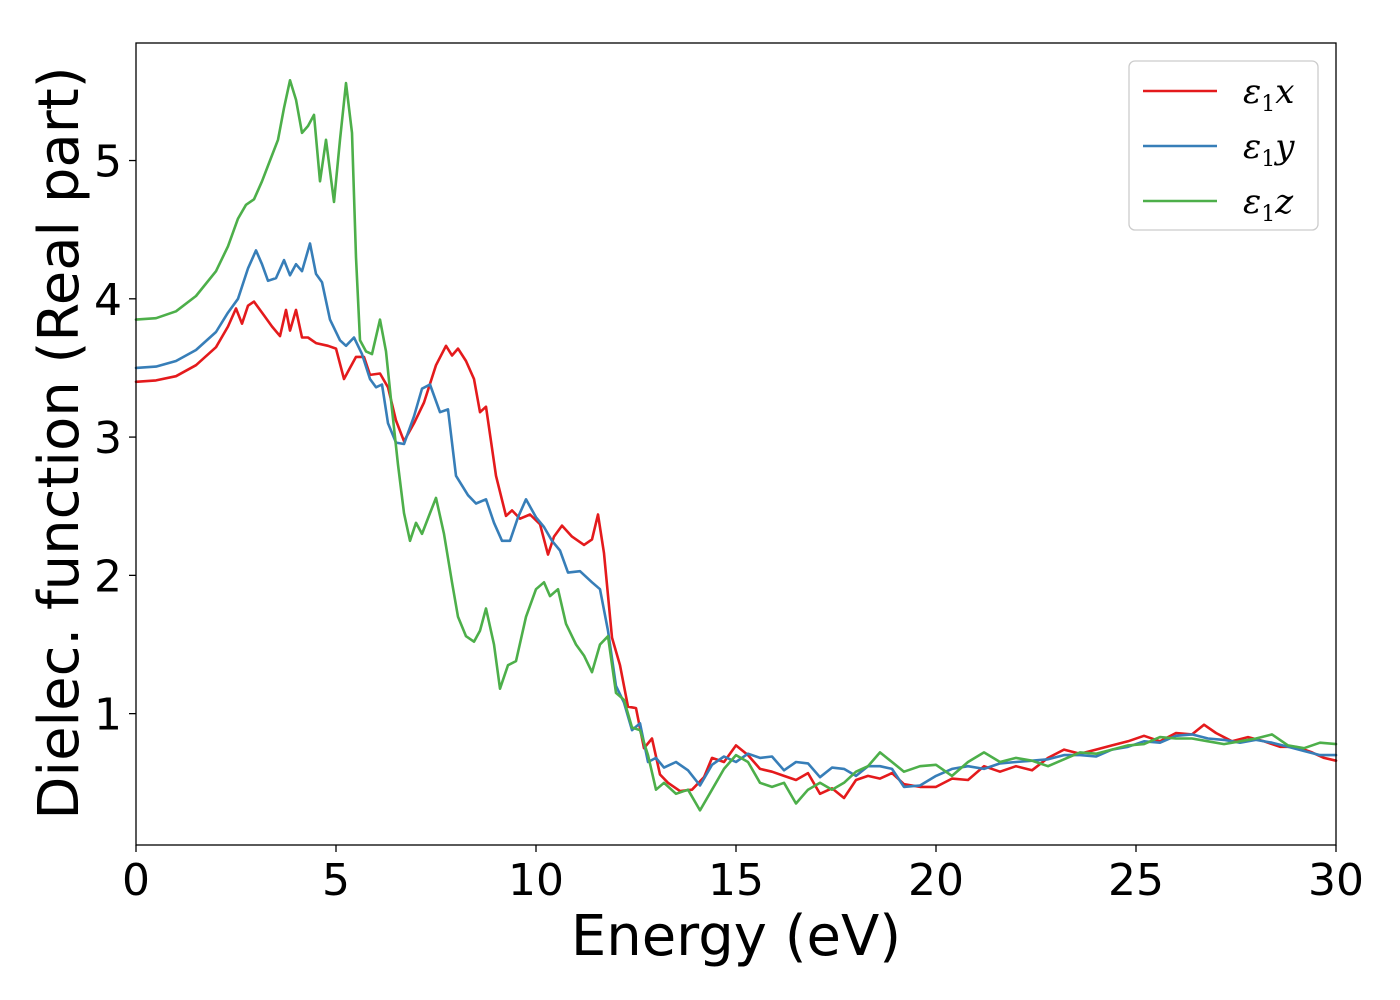  Describe the element at coordinates (1218, 94) in the screenshot. I see `legend-entry-x: ε1x` at that location.